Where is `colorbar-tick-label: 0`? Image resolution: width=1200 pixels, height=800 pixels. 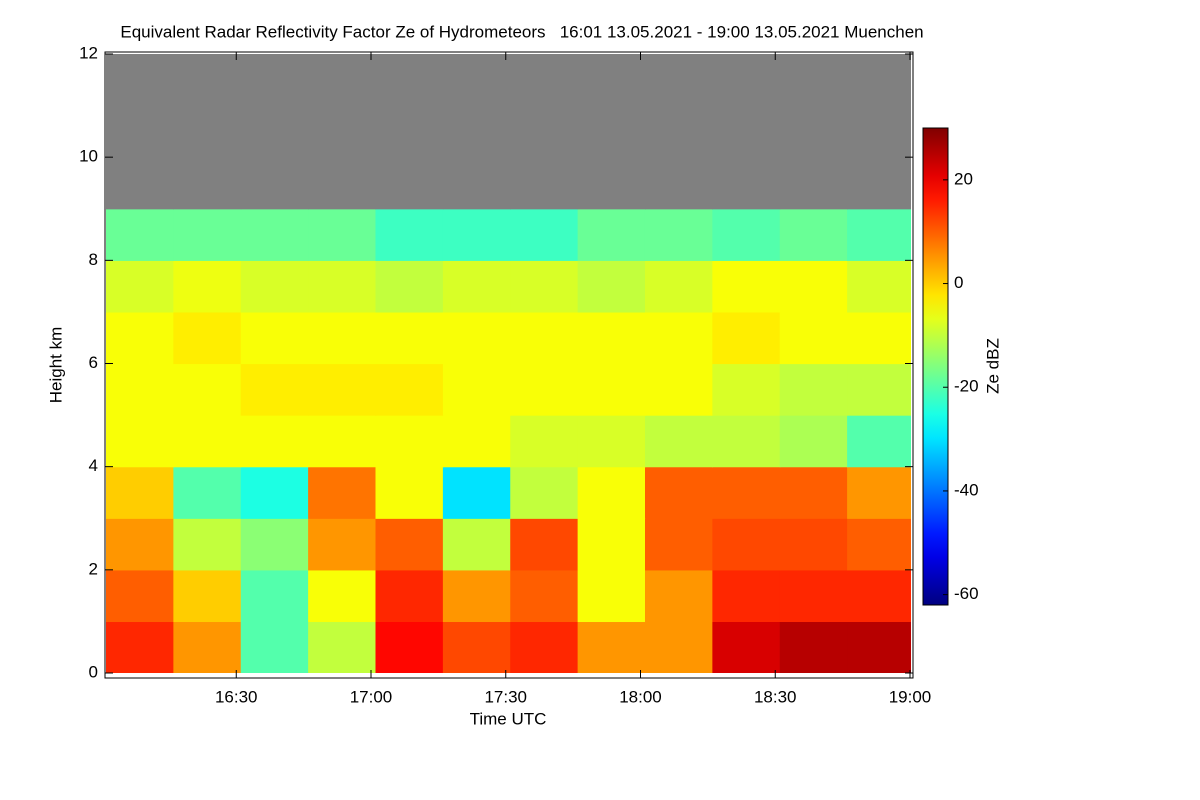 colorbar-tick-label: 0 is located at coordinates (958, 282).